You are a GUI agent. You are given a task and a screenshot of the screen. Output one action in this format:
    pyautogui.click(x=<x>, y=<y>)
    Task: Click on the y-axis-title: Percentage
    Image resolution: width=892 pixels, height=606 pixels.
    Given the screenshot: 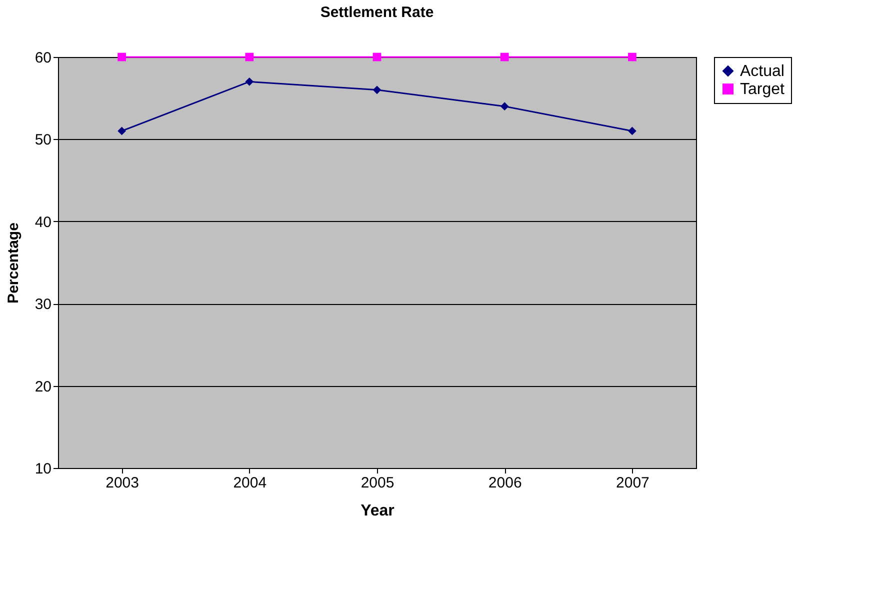 What is the action you would take?
    pyautogui.click(x=13, y=263)
    